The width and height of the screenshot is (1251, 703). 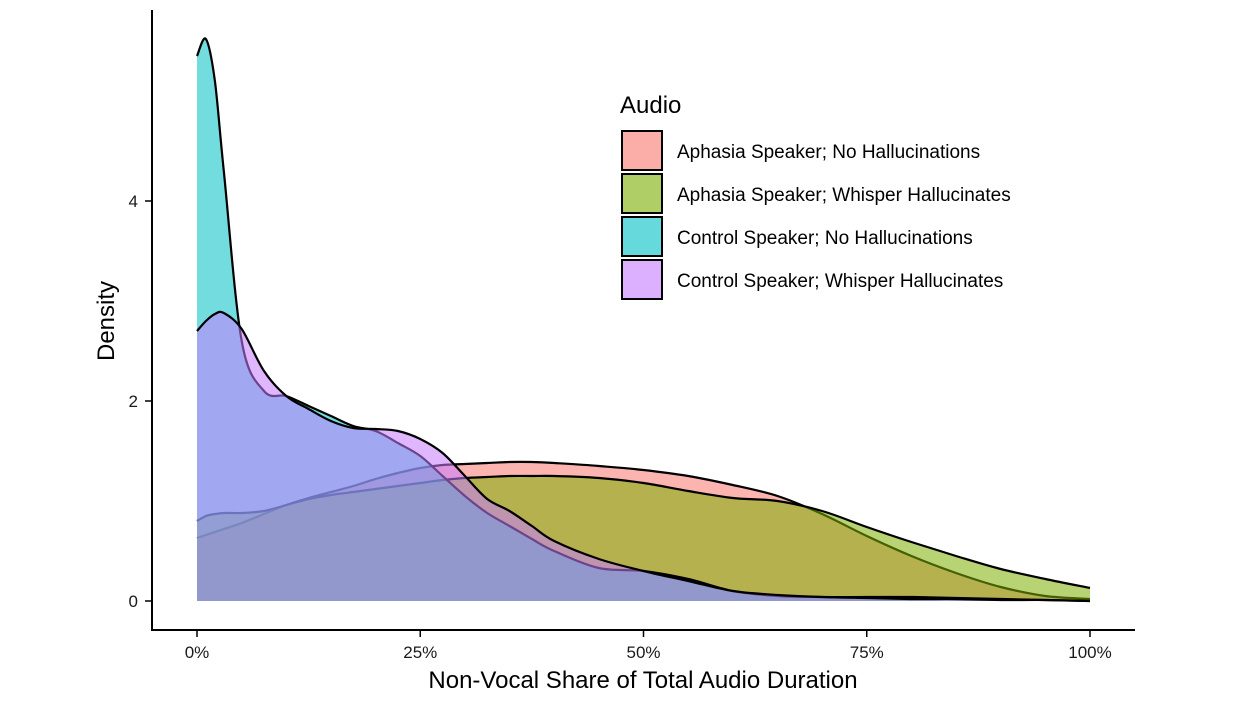 What do you see at coordinates (420, 652) in the screenshot?
I see `x-tick-label: 25%` at bounding box center [420, 652].